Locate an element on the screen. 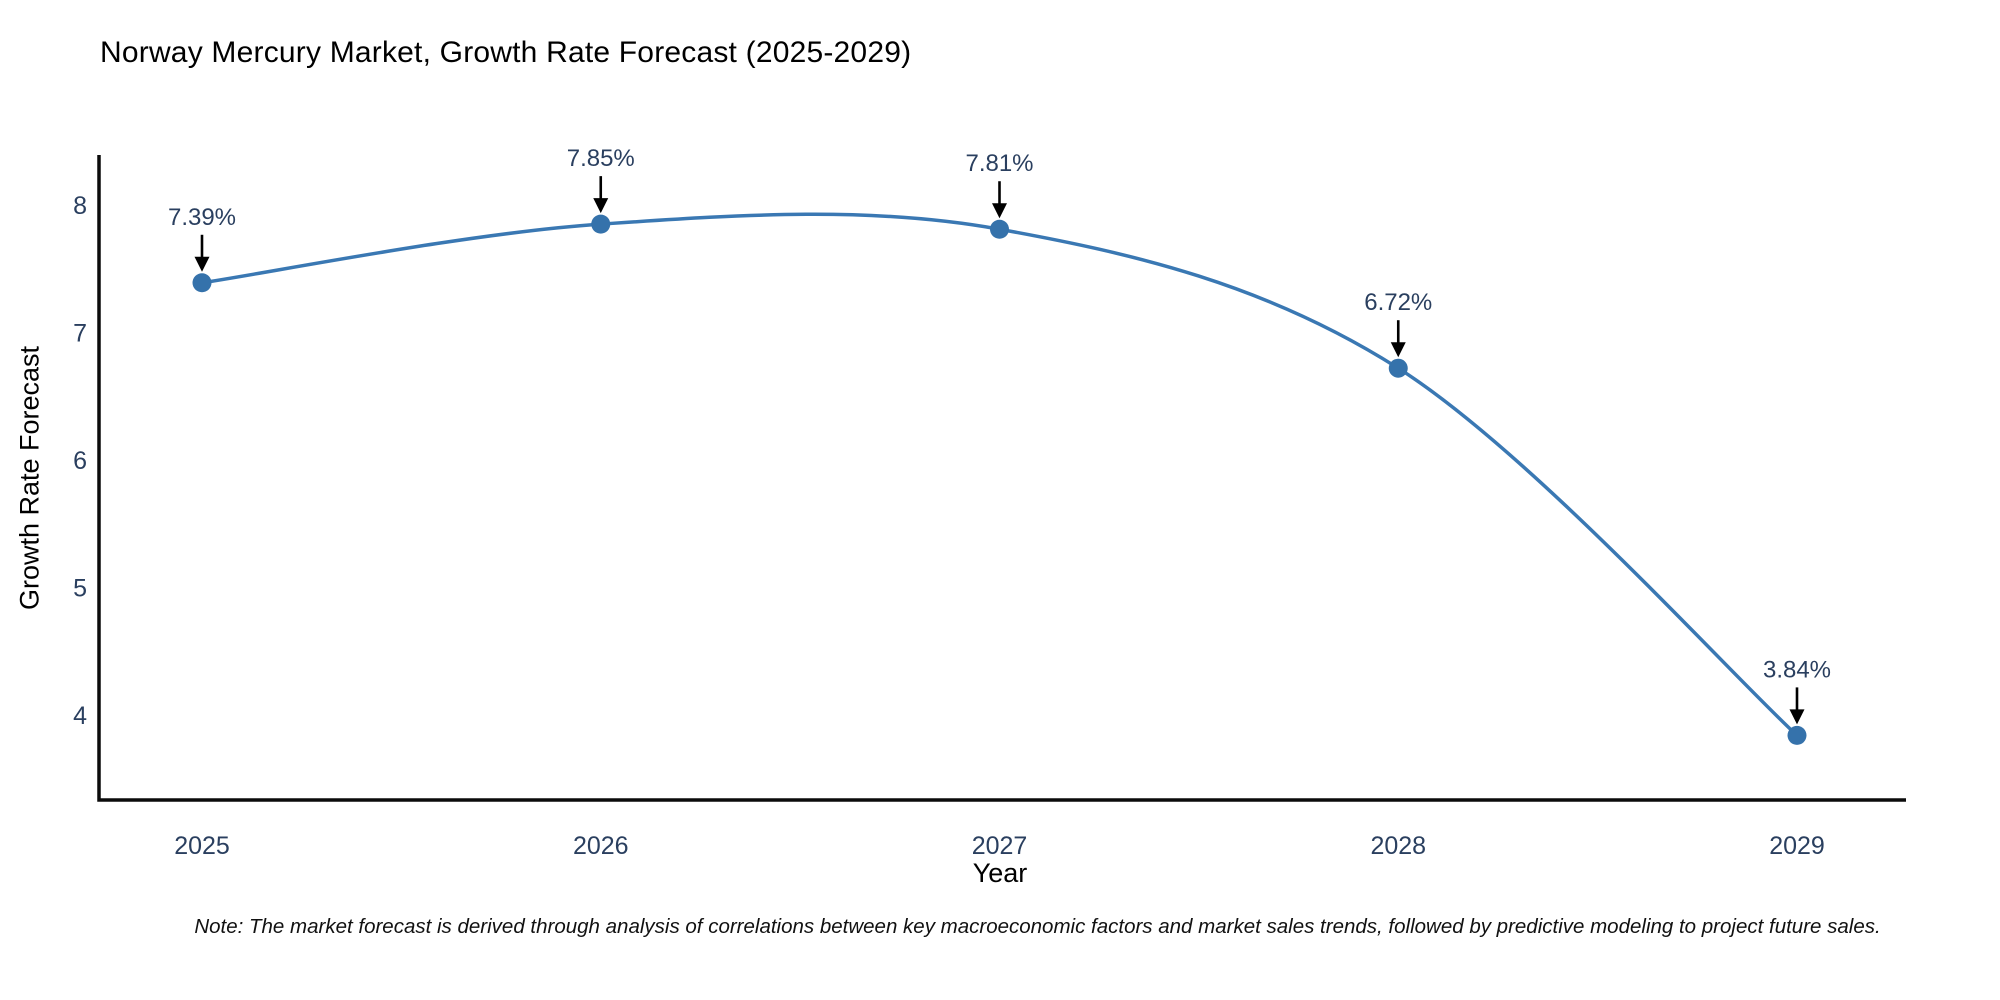 Image resolution: width=2000 pixels, height=1000 pixels. x-tick-label: 2025 is located at coordinates (202, 846).